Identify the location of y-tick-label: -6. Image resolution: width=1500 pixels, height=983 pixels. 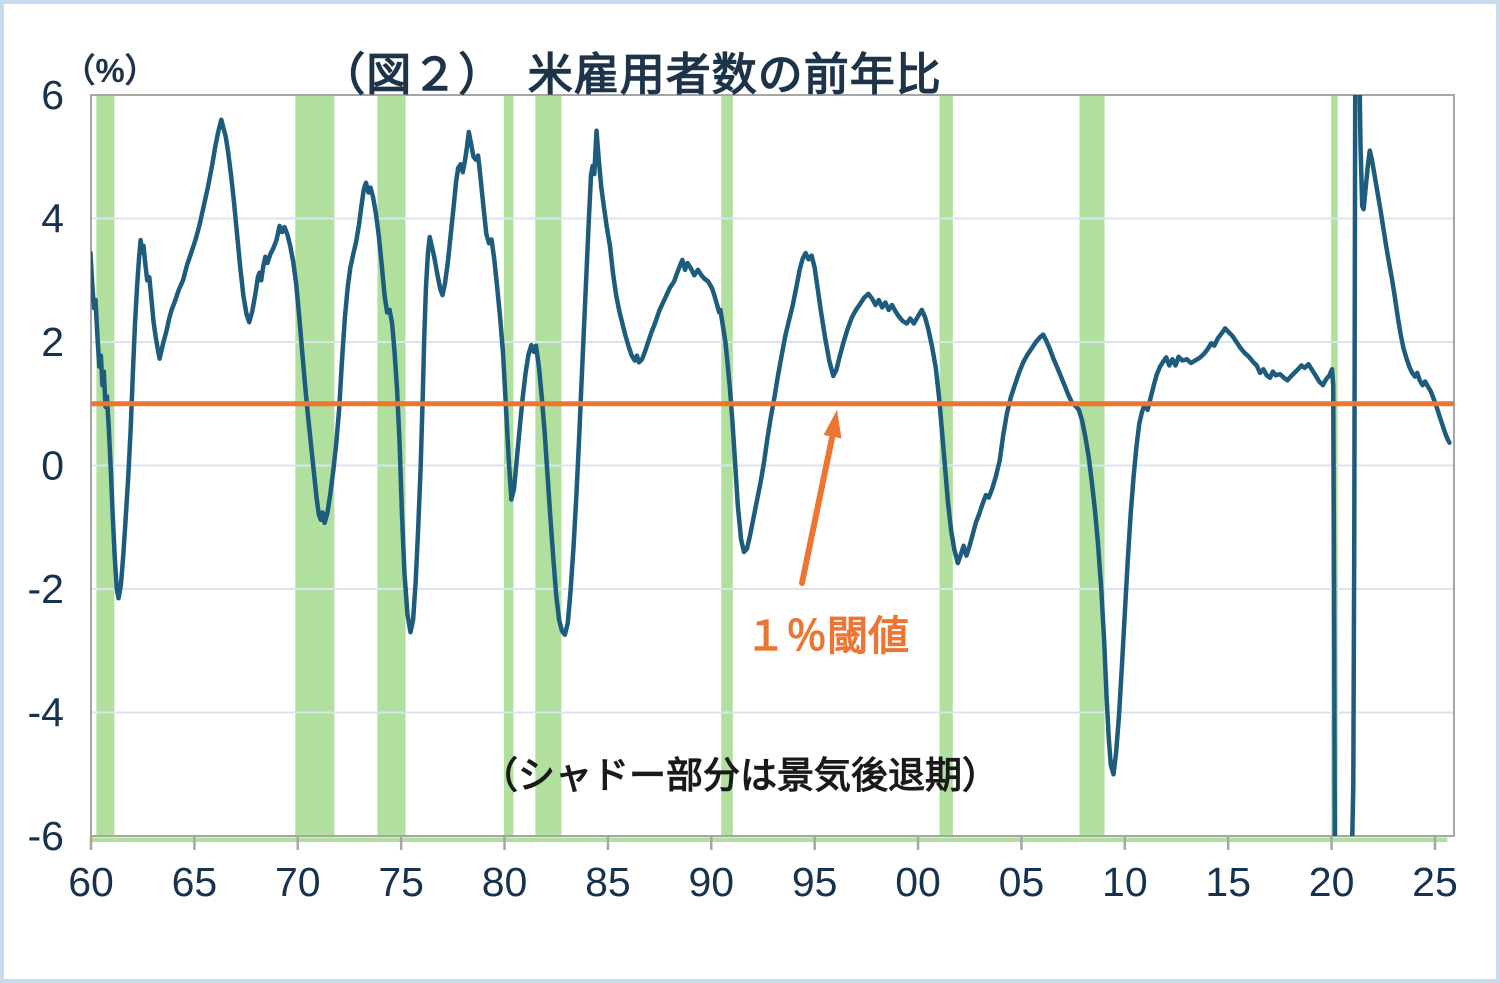
(46, 836).